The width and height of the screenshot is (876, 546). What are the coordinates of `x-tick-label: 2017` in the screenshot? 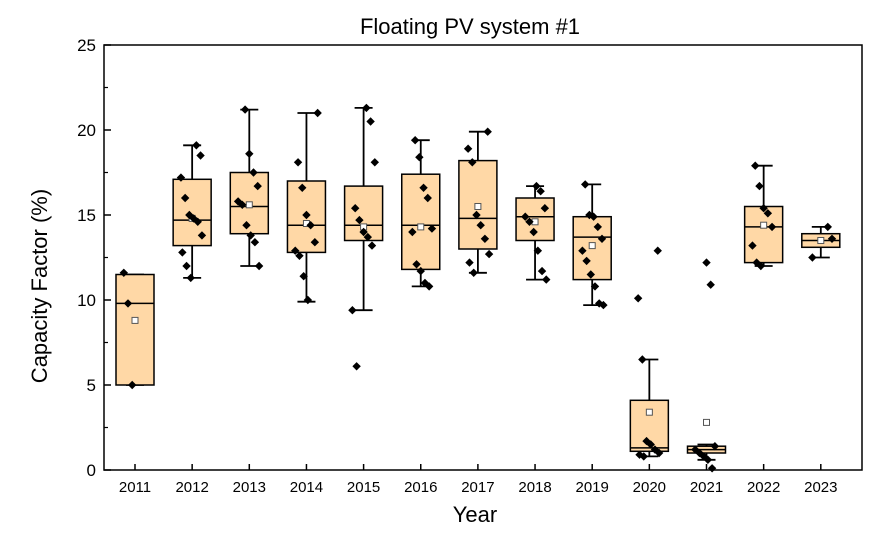 It's located at (477, 487).